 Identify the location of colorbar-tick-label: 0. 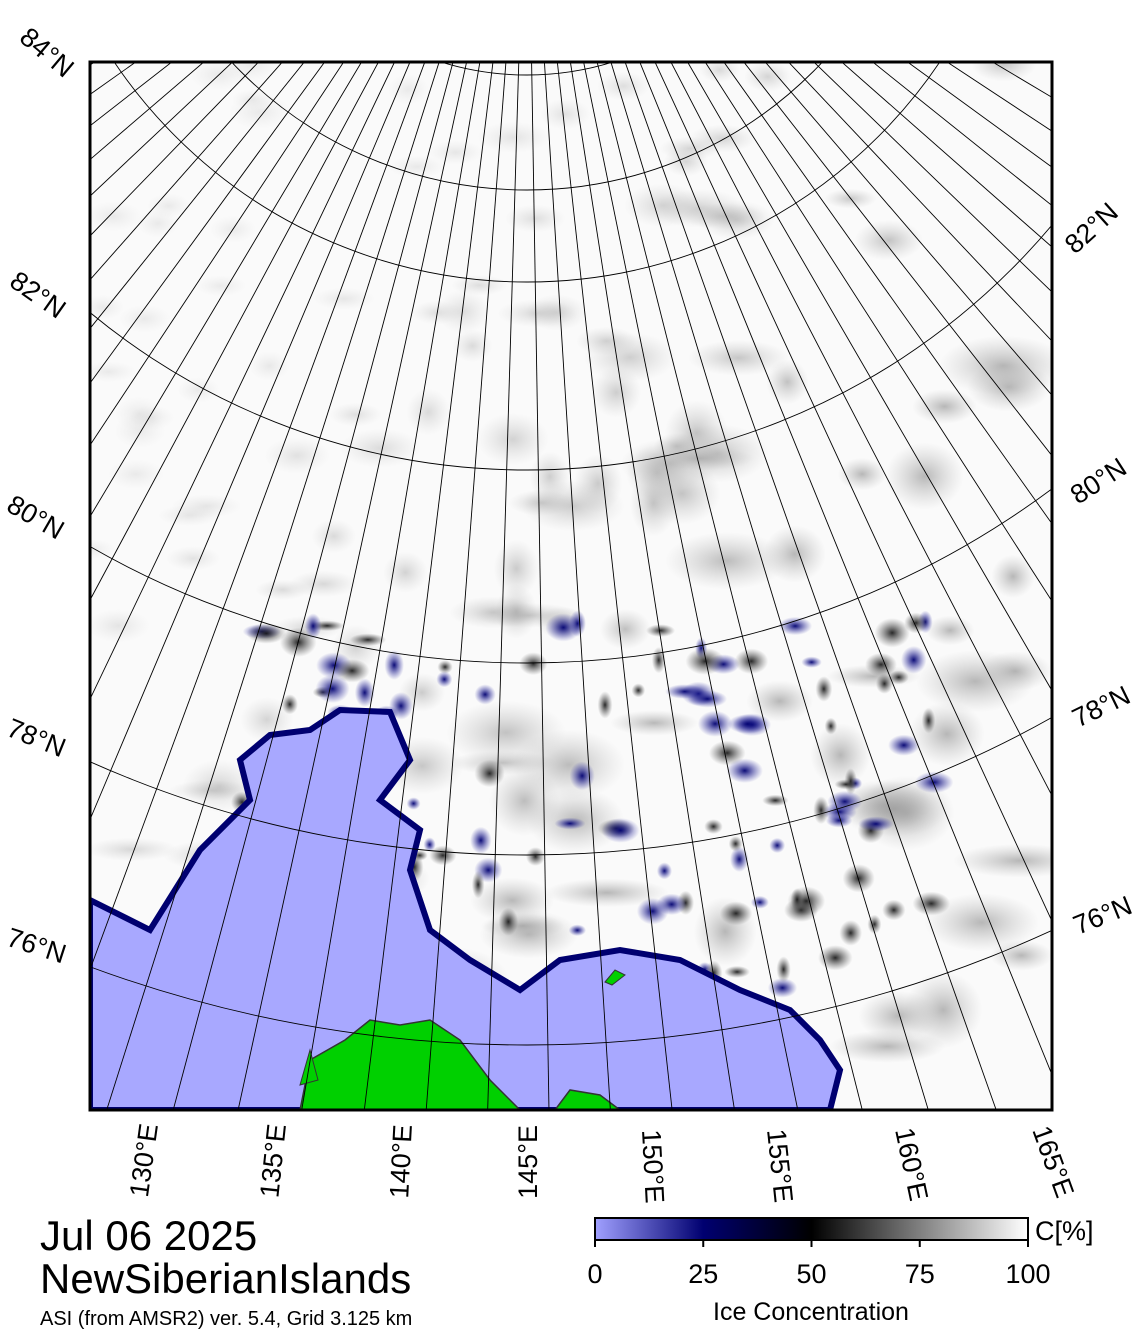
(594, 1274).